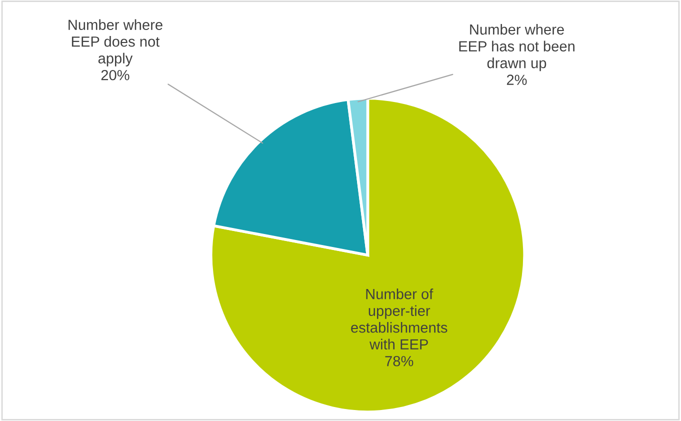 This screenshot has width=681, height=421. Describe the element at coordinates (516, 79) in the screenshot. I see `data-label: 2%` at that location.